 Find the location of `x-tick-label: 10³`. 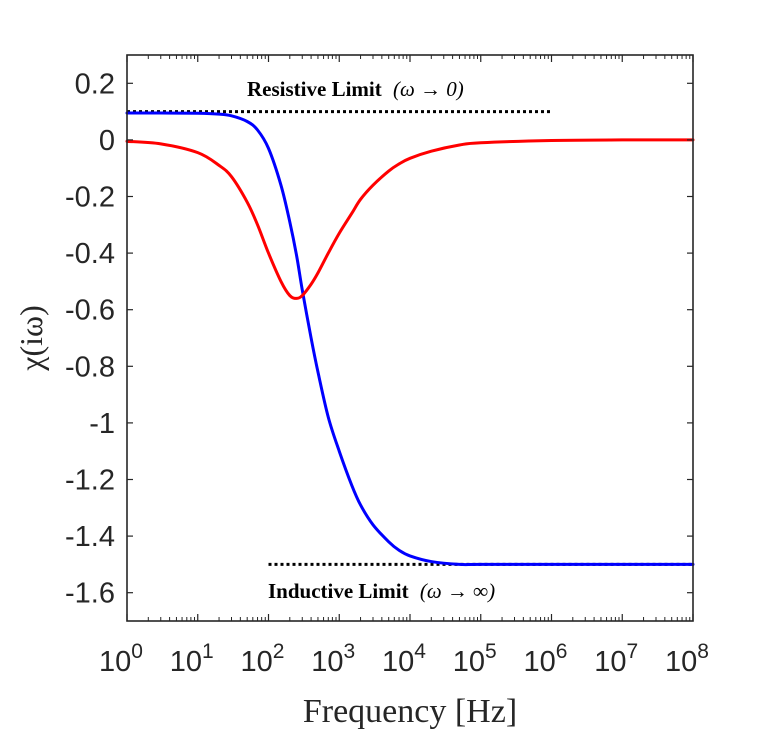

x-tick-label: 10³ is located at coordinates (333, 659).